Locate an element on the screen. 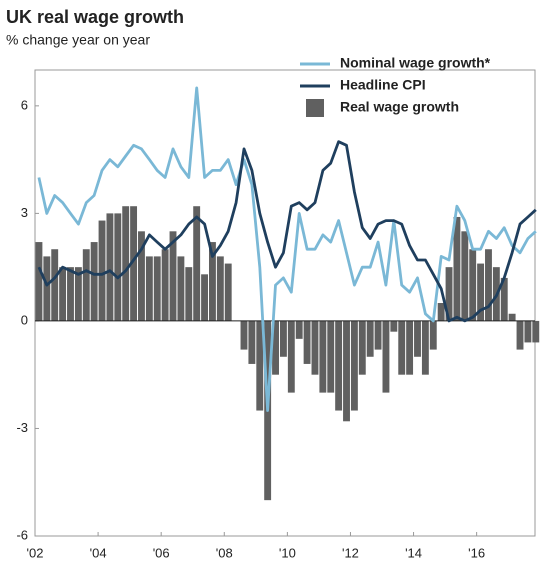 Image resolution: width=545 pixels, height=569 pixels. legend-label: Real wage growth is located at coordinates (399, 107).